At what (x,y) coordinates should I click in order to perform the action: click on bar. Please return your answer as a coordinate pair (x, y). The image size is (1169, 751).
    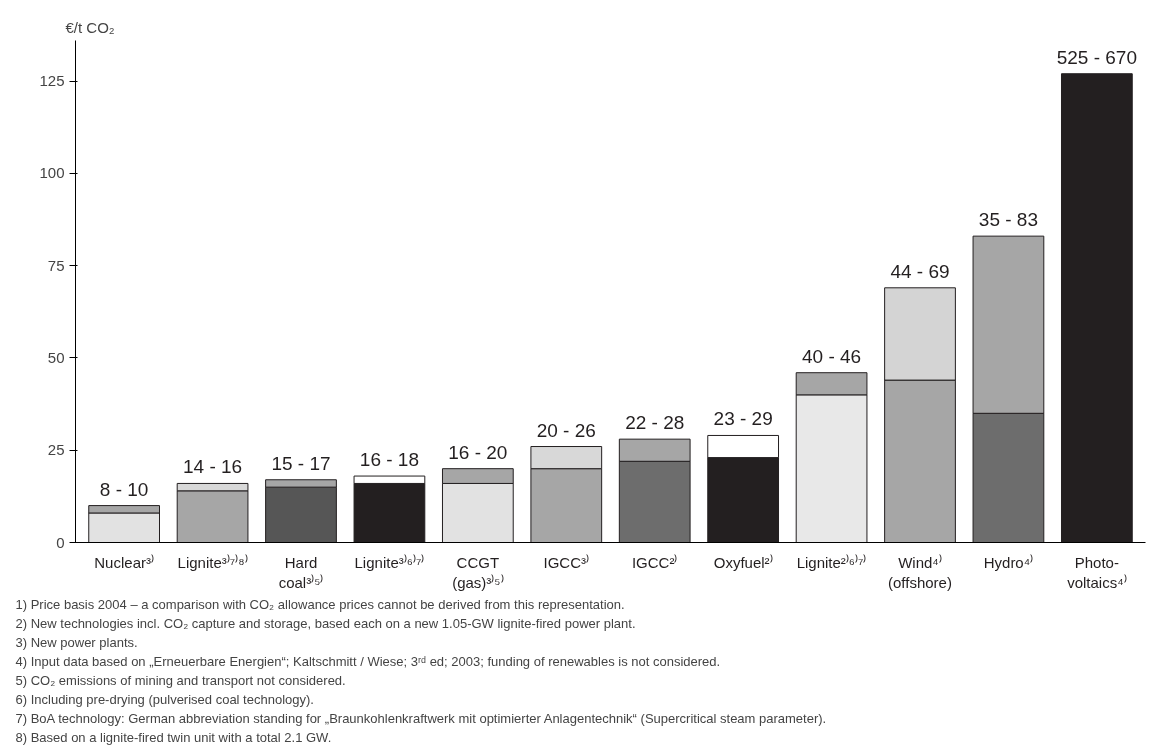
    Looking at the image, I should click on (1096, 308).